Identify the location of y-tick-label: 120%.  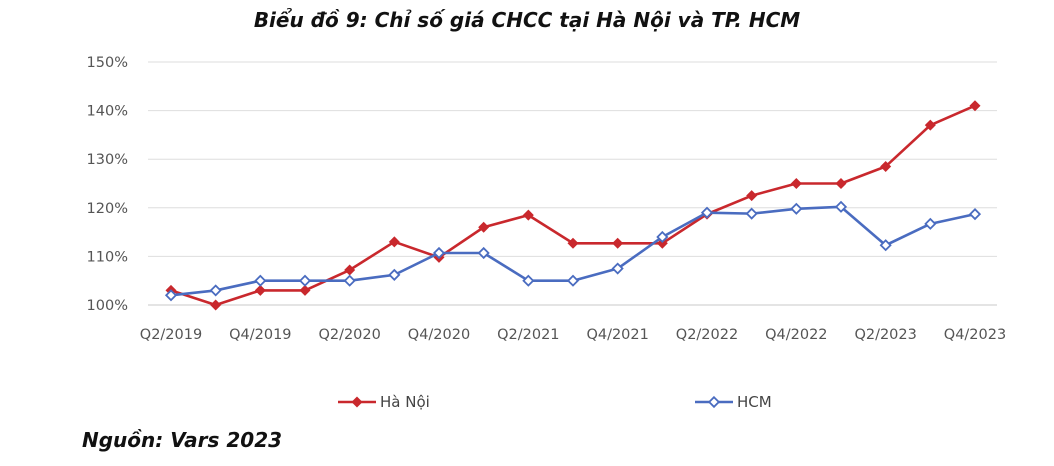
(107, 209).